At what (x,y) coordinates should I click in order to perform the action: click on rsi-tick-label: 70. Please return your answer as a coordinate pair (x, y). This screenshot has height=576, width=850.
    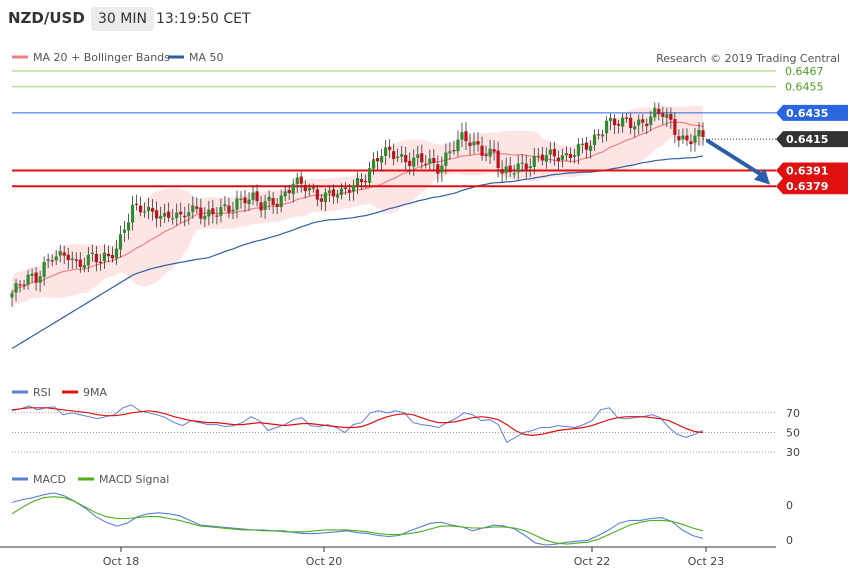
    Looking at the image, I should click on (793, 413).